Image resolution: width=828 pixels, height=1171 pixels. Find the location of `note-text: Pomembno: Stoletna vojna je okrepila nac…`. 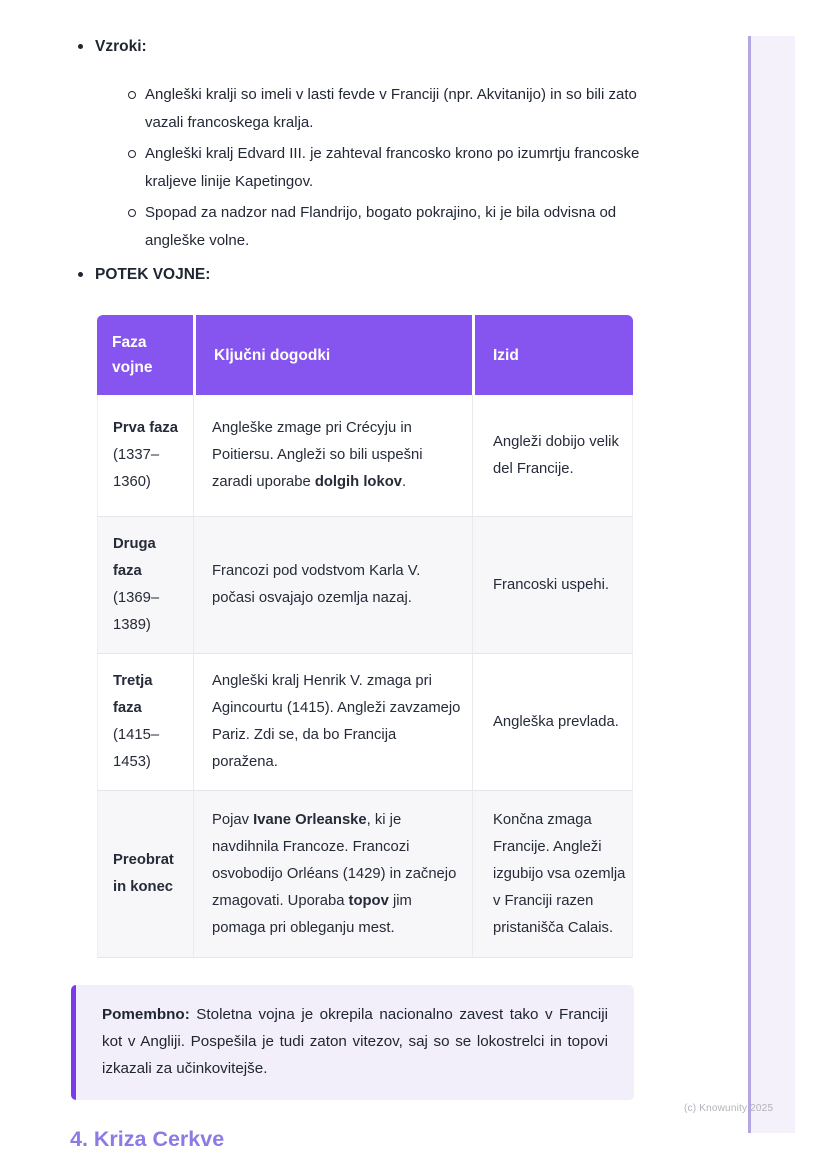

note-text: Pomembno: Stoletna vojna je okrepila nac… is located at coordinates (355, 1041).